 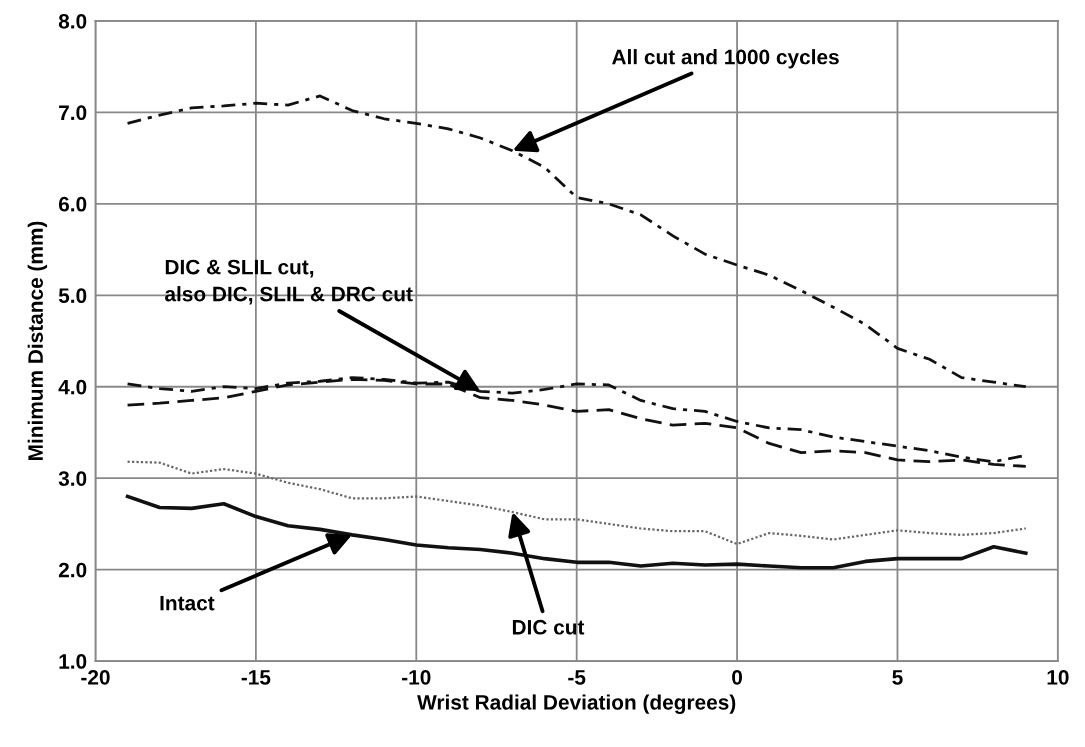 What do you see at coordinates (72, 21) in the screenshot?
I see `y-tick-label: 8.0` at bounding box center [72, 21].